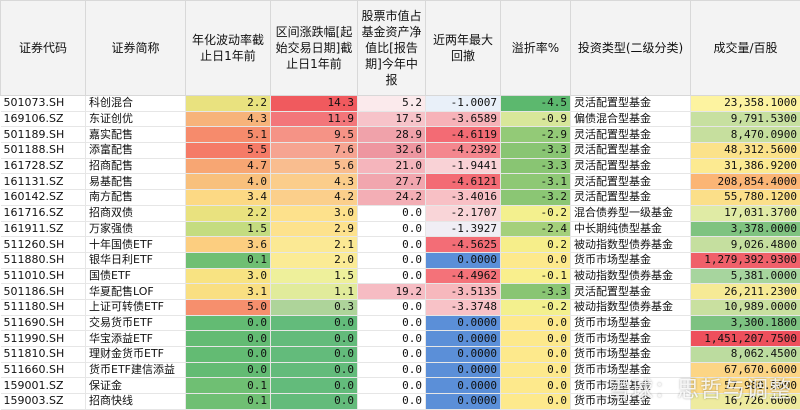  Describe the element at coordinates (391, 48) in the screenshot. I see `header-stock-ratio: 股票市值占基金资产净值比[报告期]今年中报` at that location.